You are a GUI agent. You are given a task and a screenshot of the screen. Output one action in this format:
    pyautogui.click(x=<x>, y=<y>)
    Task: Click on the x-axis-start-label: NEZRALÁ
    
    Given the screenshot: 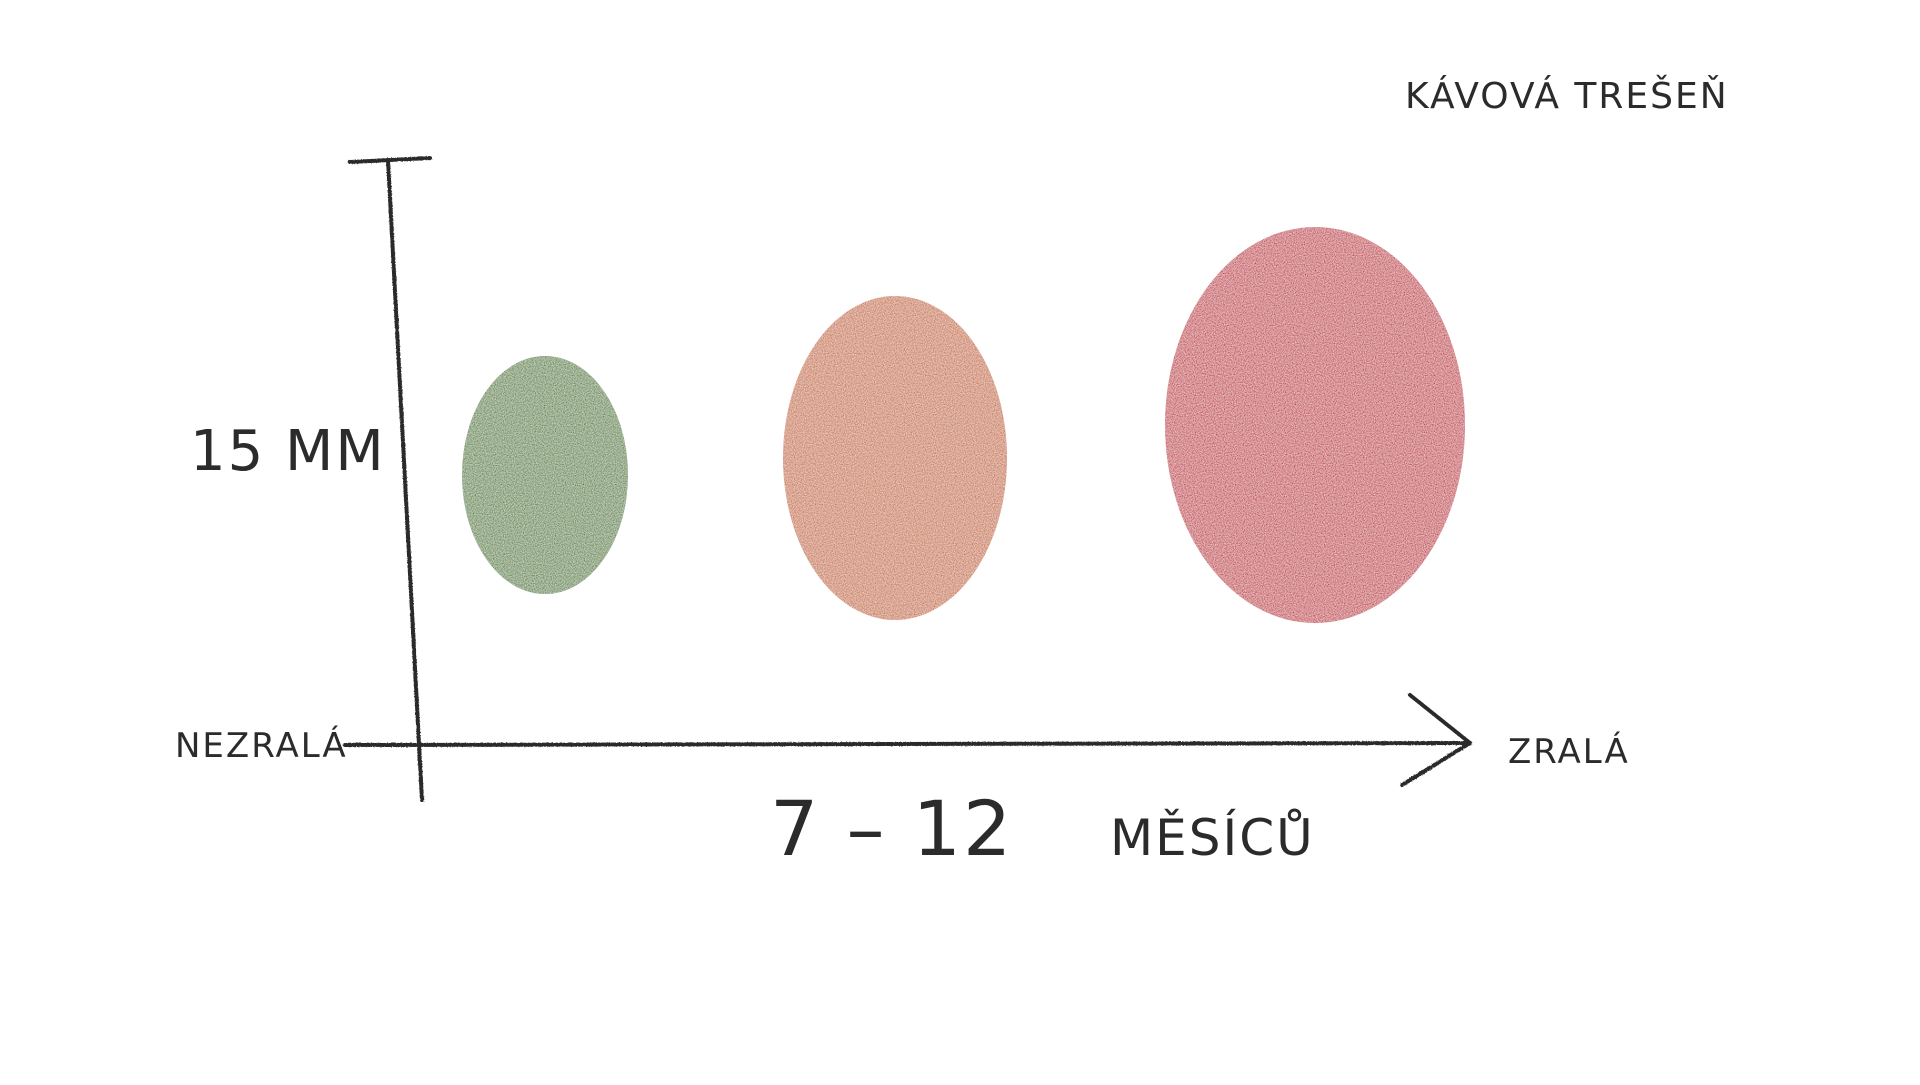 What is the action you would take?
    pyautogui.click(x=261, y=745)
    